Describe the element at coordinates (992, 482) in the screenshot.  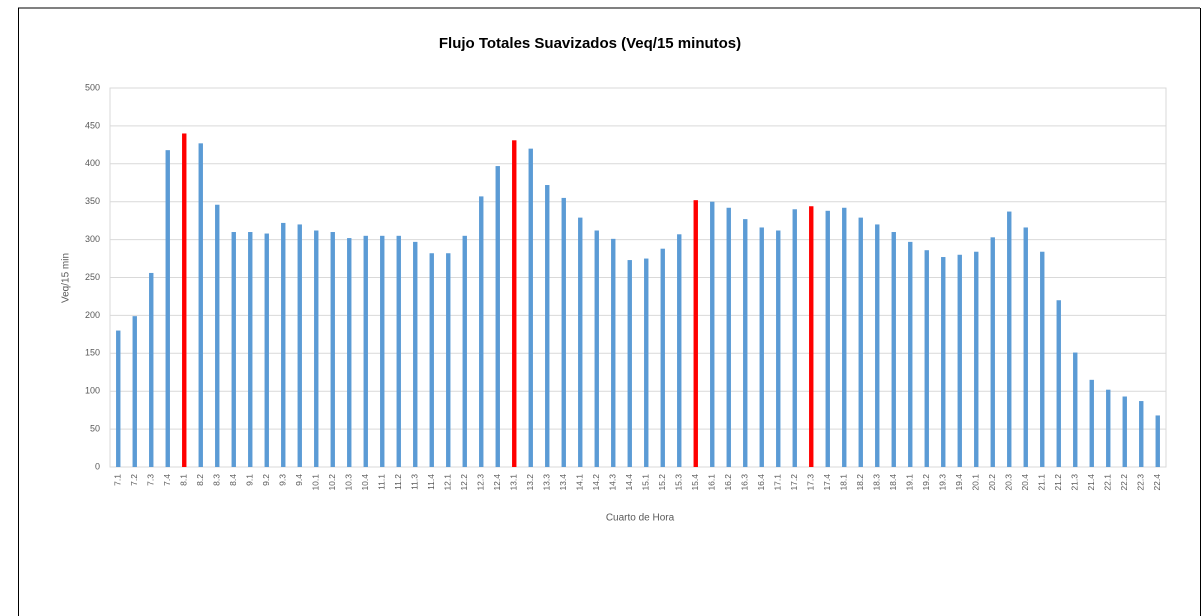
I see `x-tick-label: 20.2` at that location.